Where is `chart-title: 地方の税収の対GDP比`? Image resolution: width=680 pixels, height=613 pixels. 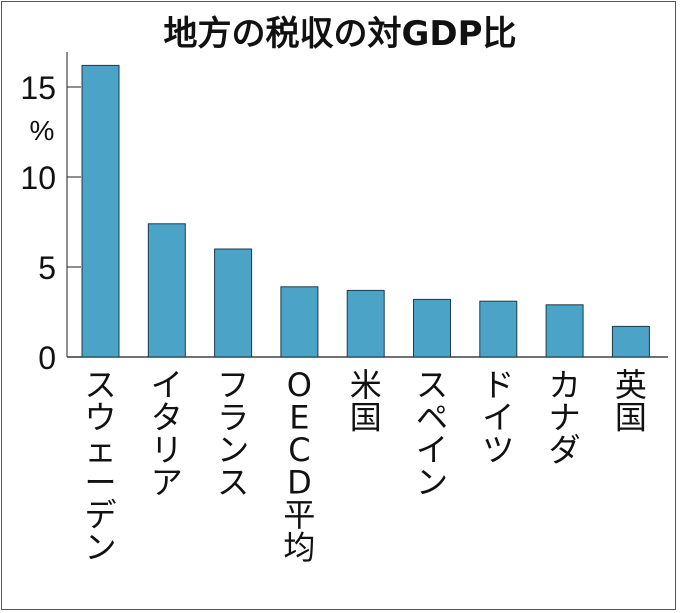
chart-title: 地方の税収の対GDP比 is located at coordinates (340, 34).